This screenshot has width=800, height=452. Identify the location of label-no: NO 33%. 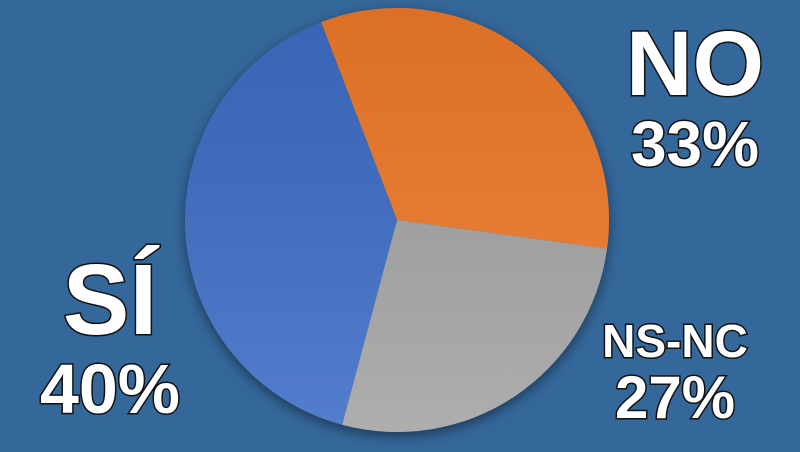
(695, 96).